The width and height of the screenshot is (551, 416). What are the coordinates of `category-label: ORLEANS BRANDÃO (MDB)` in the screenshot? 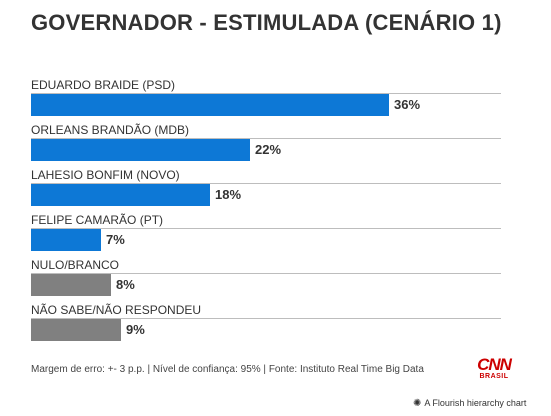 It's located at (266, 131).